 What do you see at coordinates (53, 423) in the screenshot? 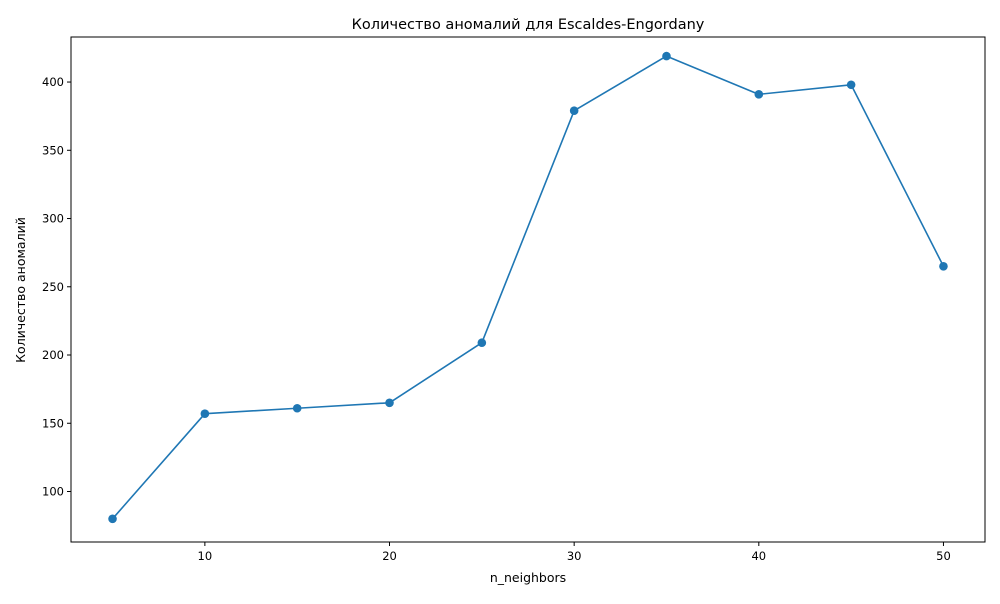
I see `y-tick-label: 150` at bounding box center [53, 423].